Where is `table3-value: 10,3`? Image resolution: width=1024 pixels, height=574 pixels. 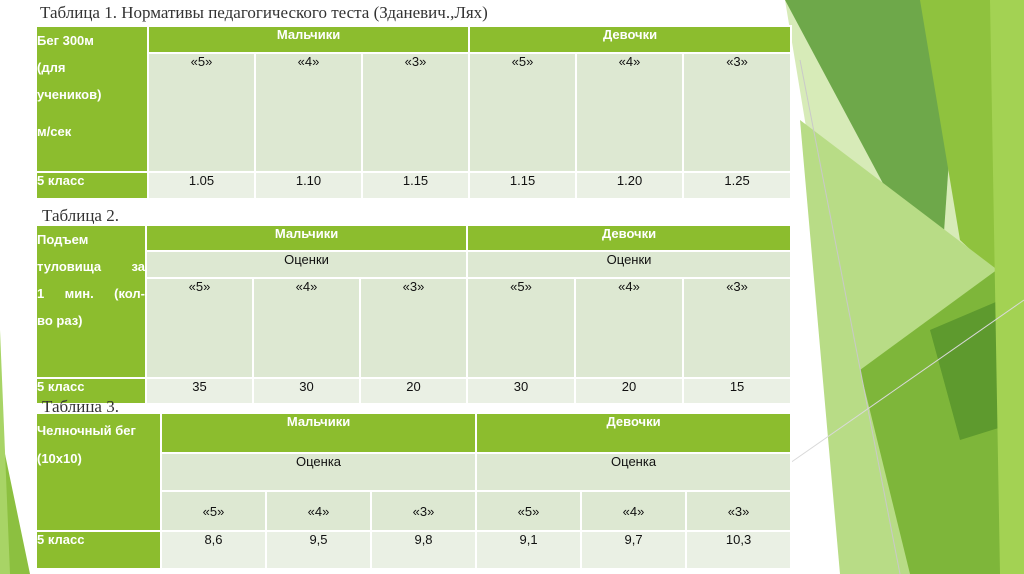 table3-value: 10,3 is located at coordinates (739, 550).